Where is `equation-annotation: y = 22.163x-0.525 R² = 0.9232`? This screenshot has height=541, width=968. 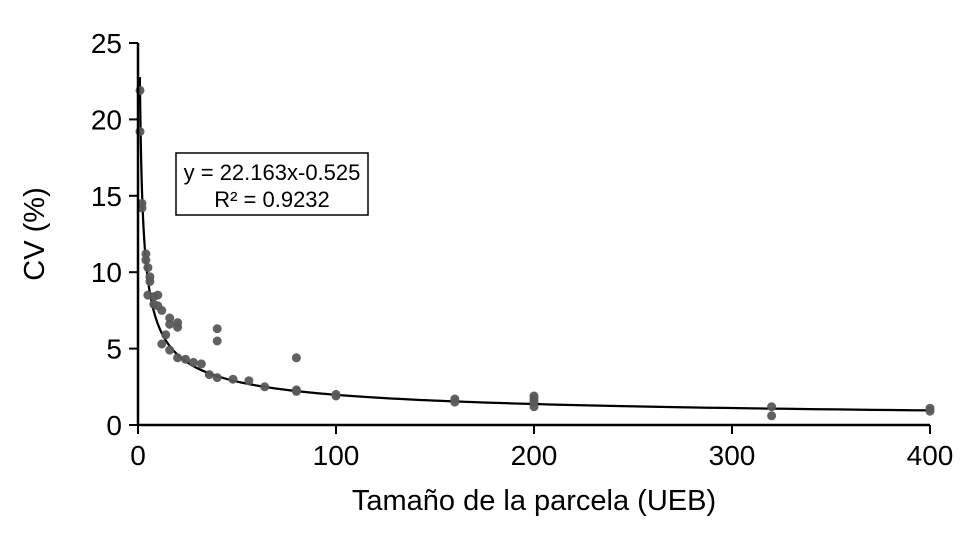 equation-annotation: y = 22.163x-0.525 R² = 0.9232 is located at coordinates (272, 184).